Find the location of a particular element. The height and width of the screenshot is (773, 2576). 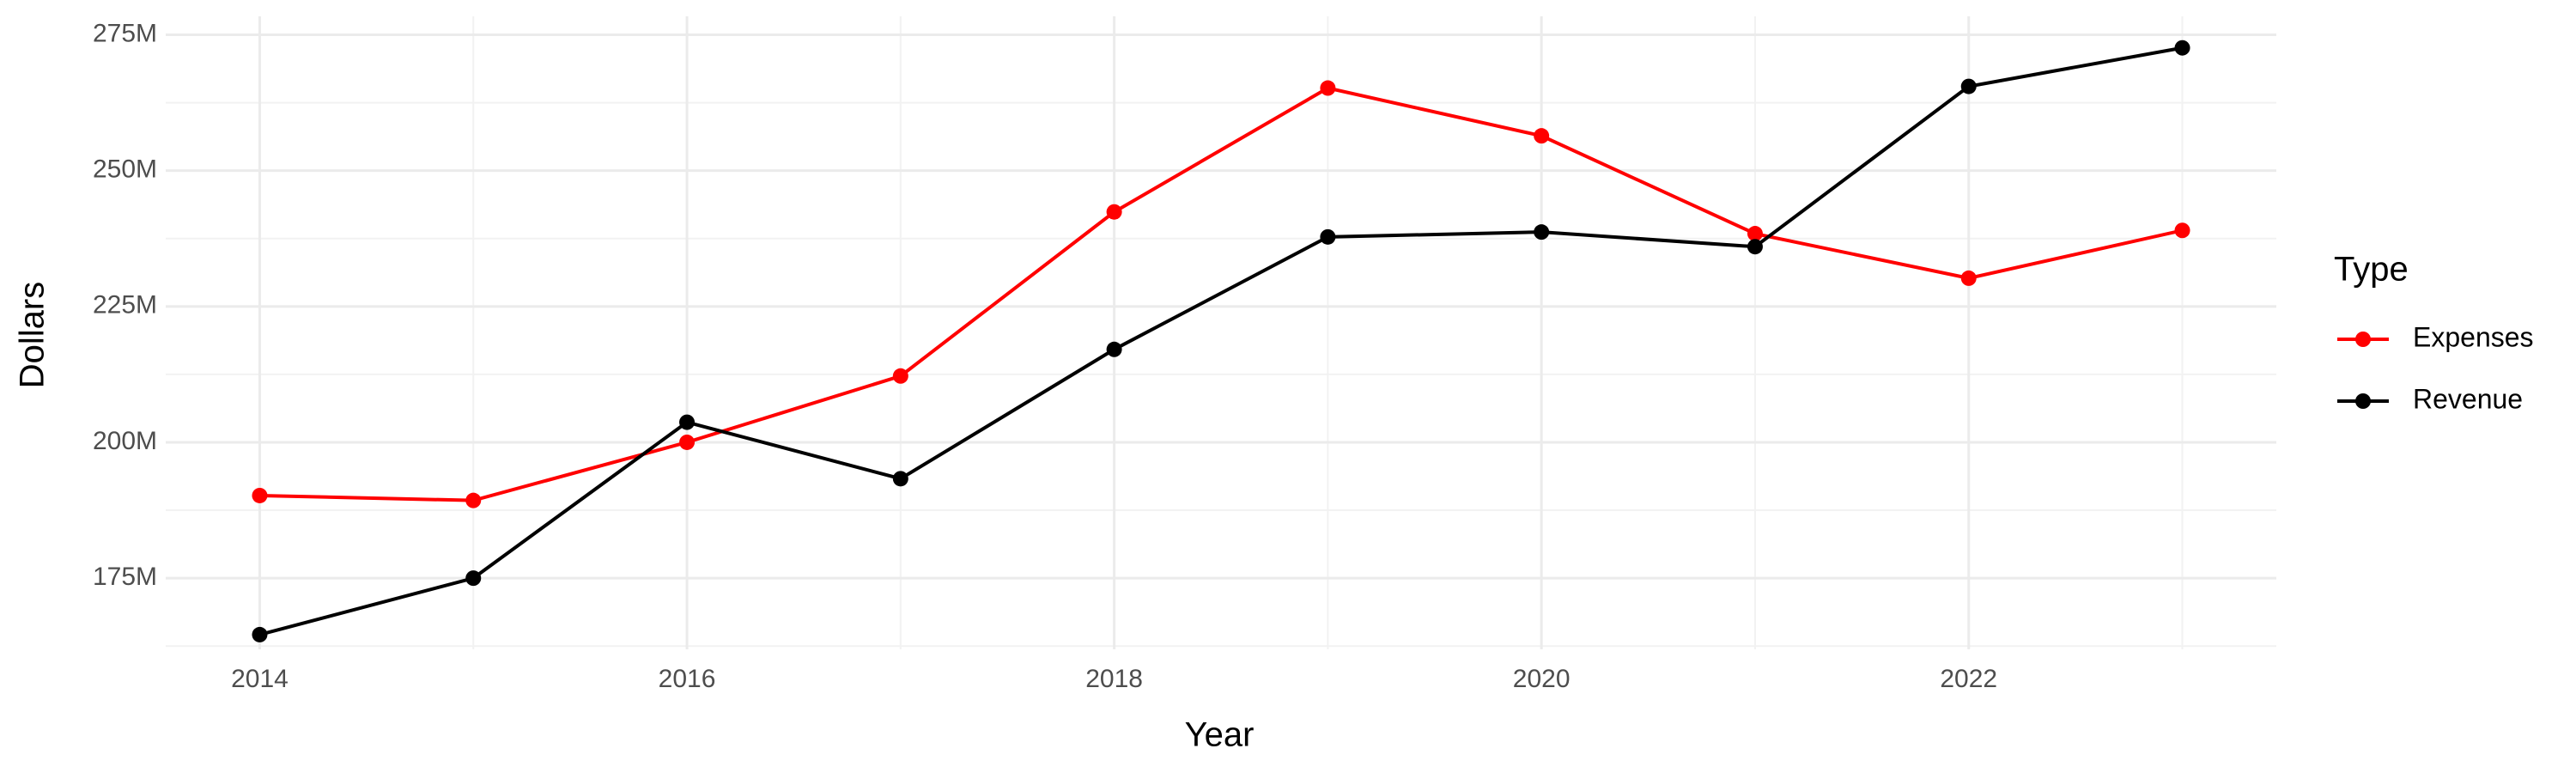

y-tick-label: 225M is located at coordinates (125, 305).